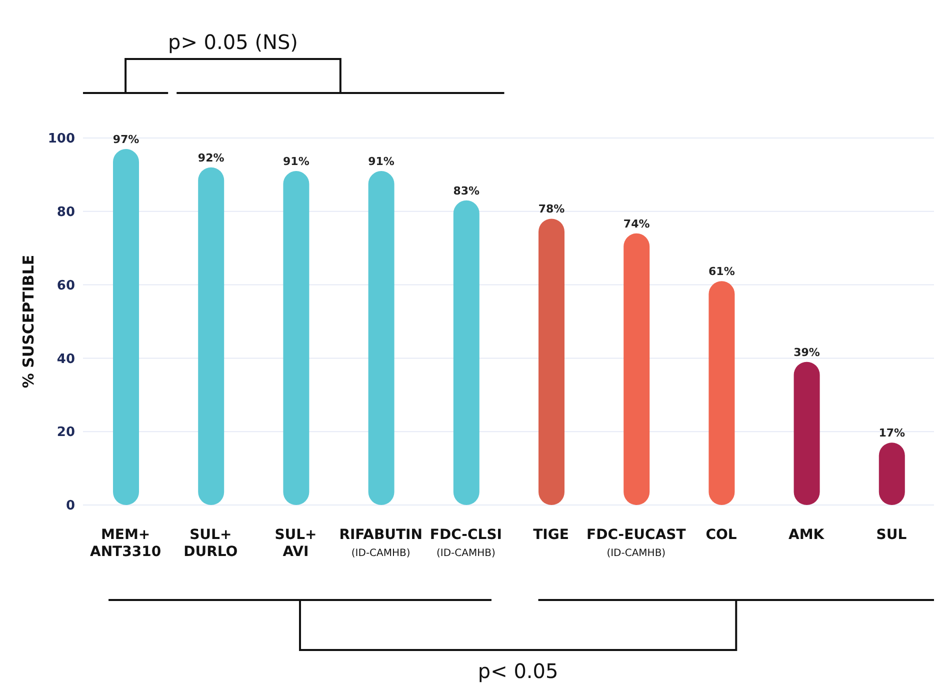  I want to click on data-label: 17%, so click(892, 433).